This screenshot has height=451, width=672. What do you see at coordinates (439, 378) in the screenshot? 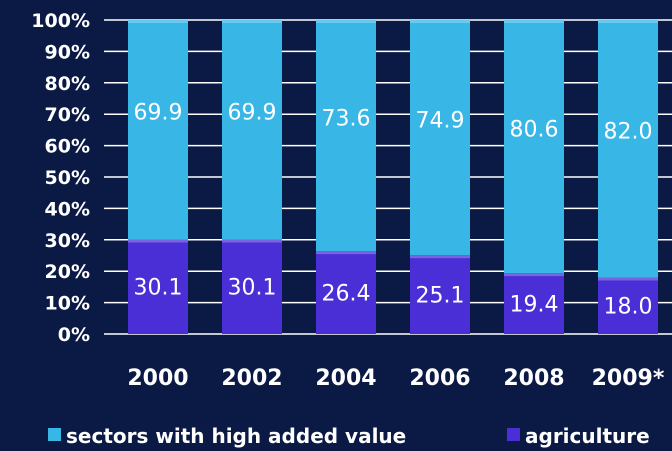
I see `x-tick-label: 2006` at bounding box center [439, 378].